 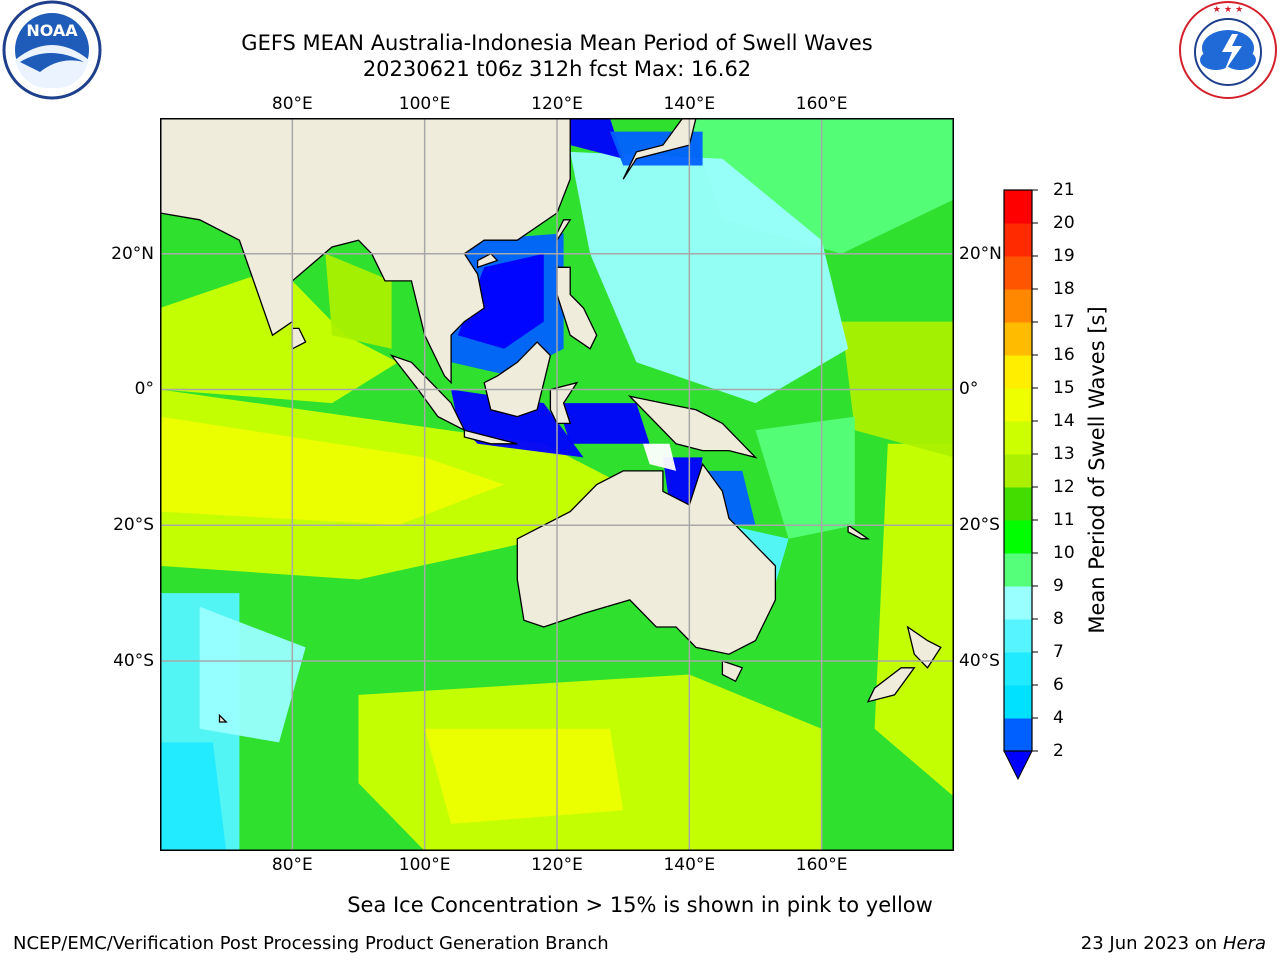 What do you see at coordinates (557, 104) in the screenshot?
I see `lon-tick-top: 120°E` at bounding box center [557, 104].